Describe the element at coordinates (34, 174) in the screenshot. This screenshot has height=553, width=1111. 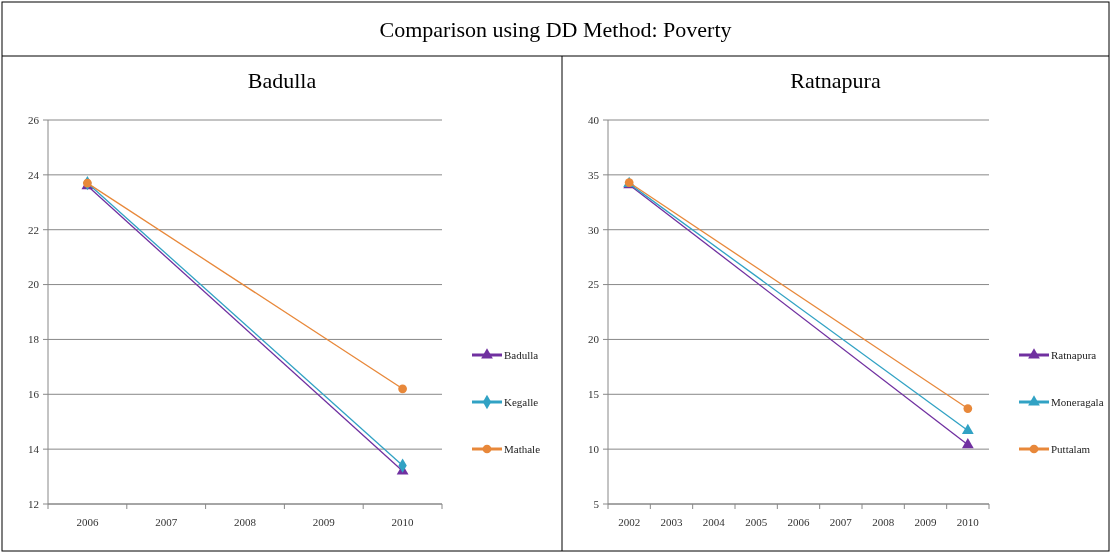
I see `y-tick-label: 24` at that location.